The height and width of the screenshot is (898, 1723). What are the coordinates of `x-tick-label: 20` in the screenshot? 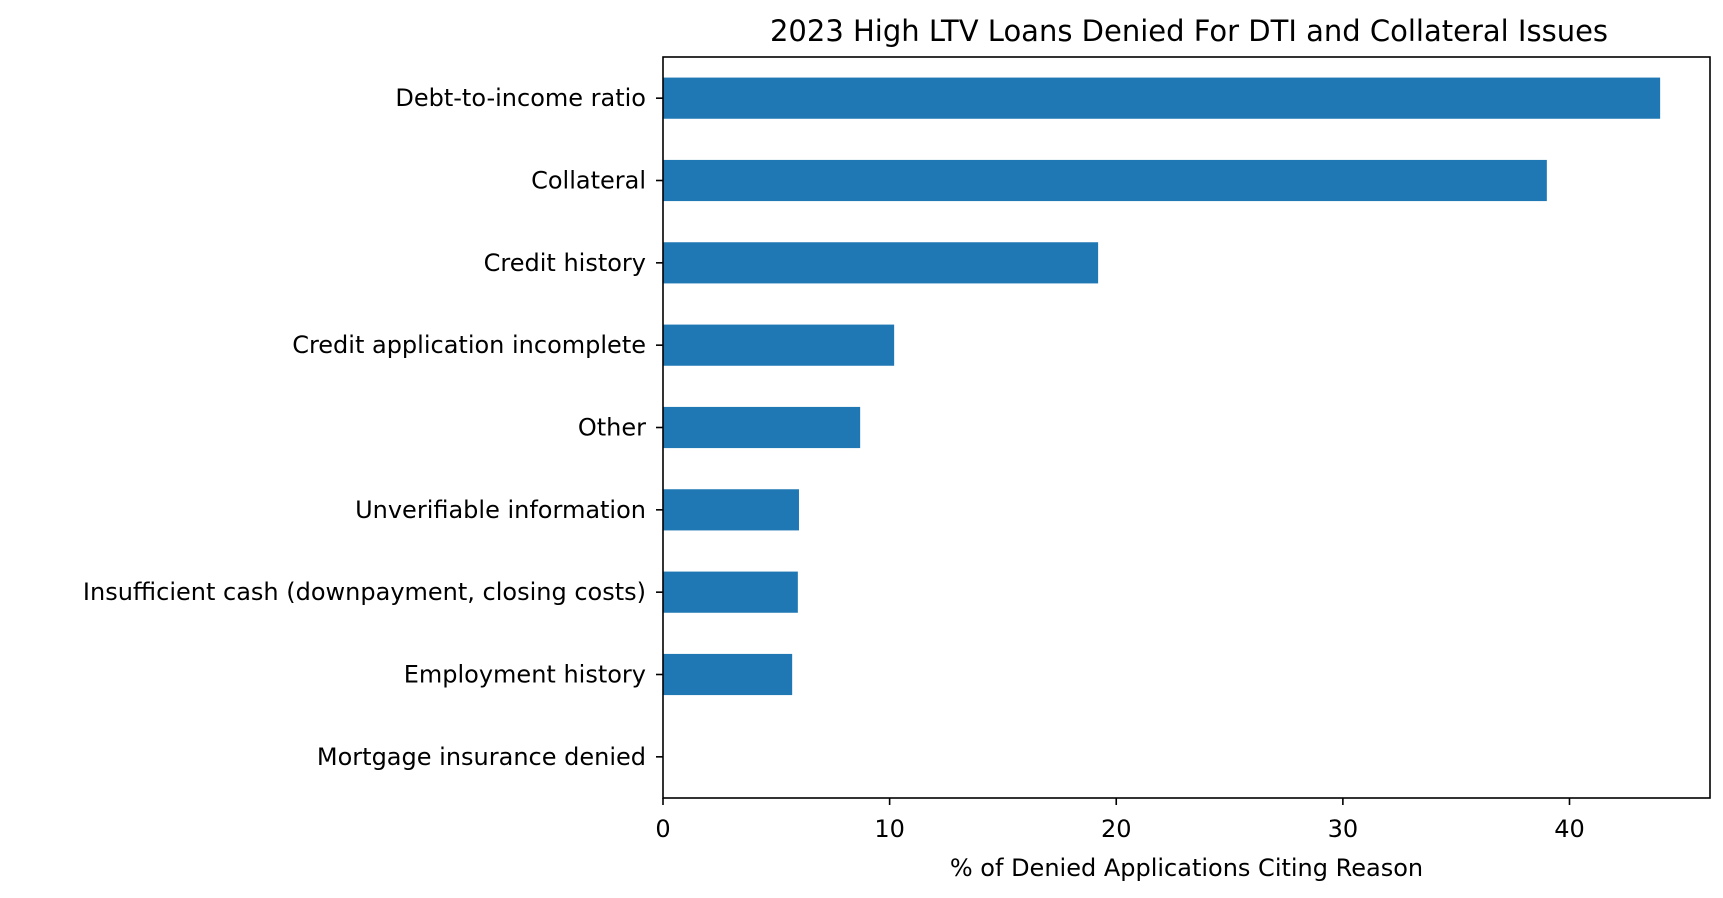 It's located at (1116, 829).